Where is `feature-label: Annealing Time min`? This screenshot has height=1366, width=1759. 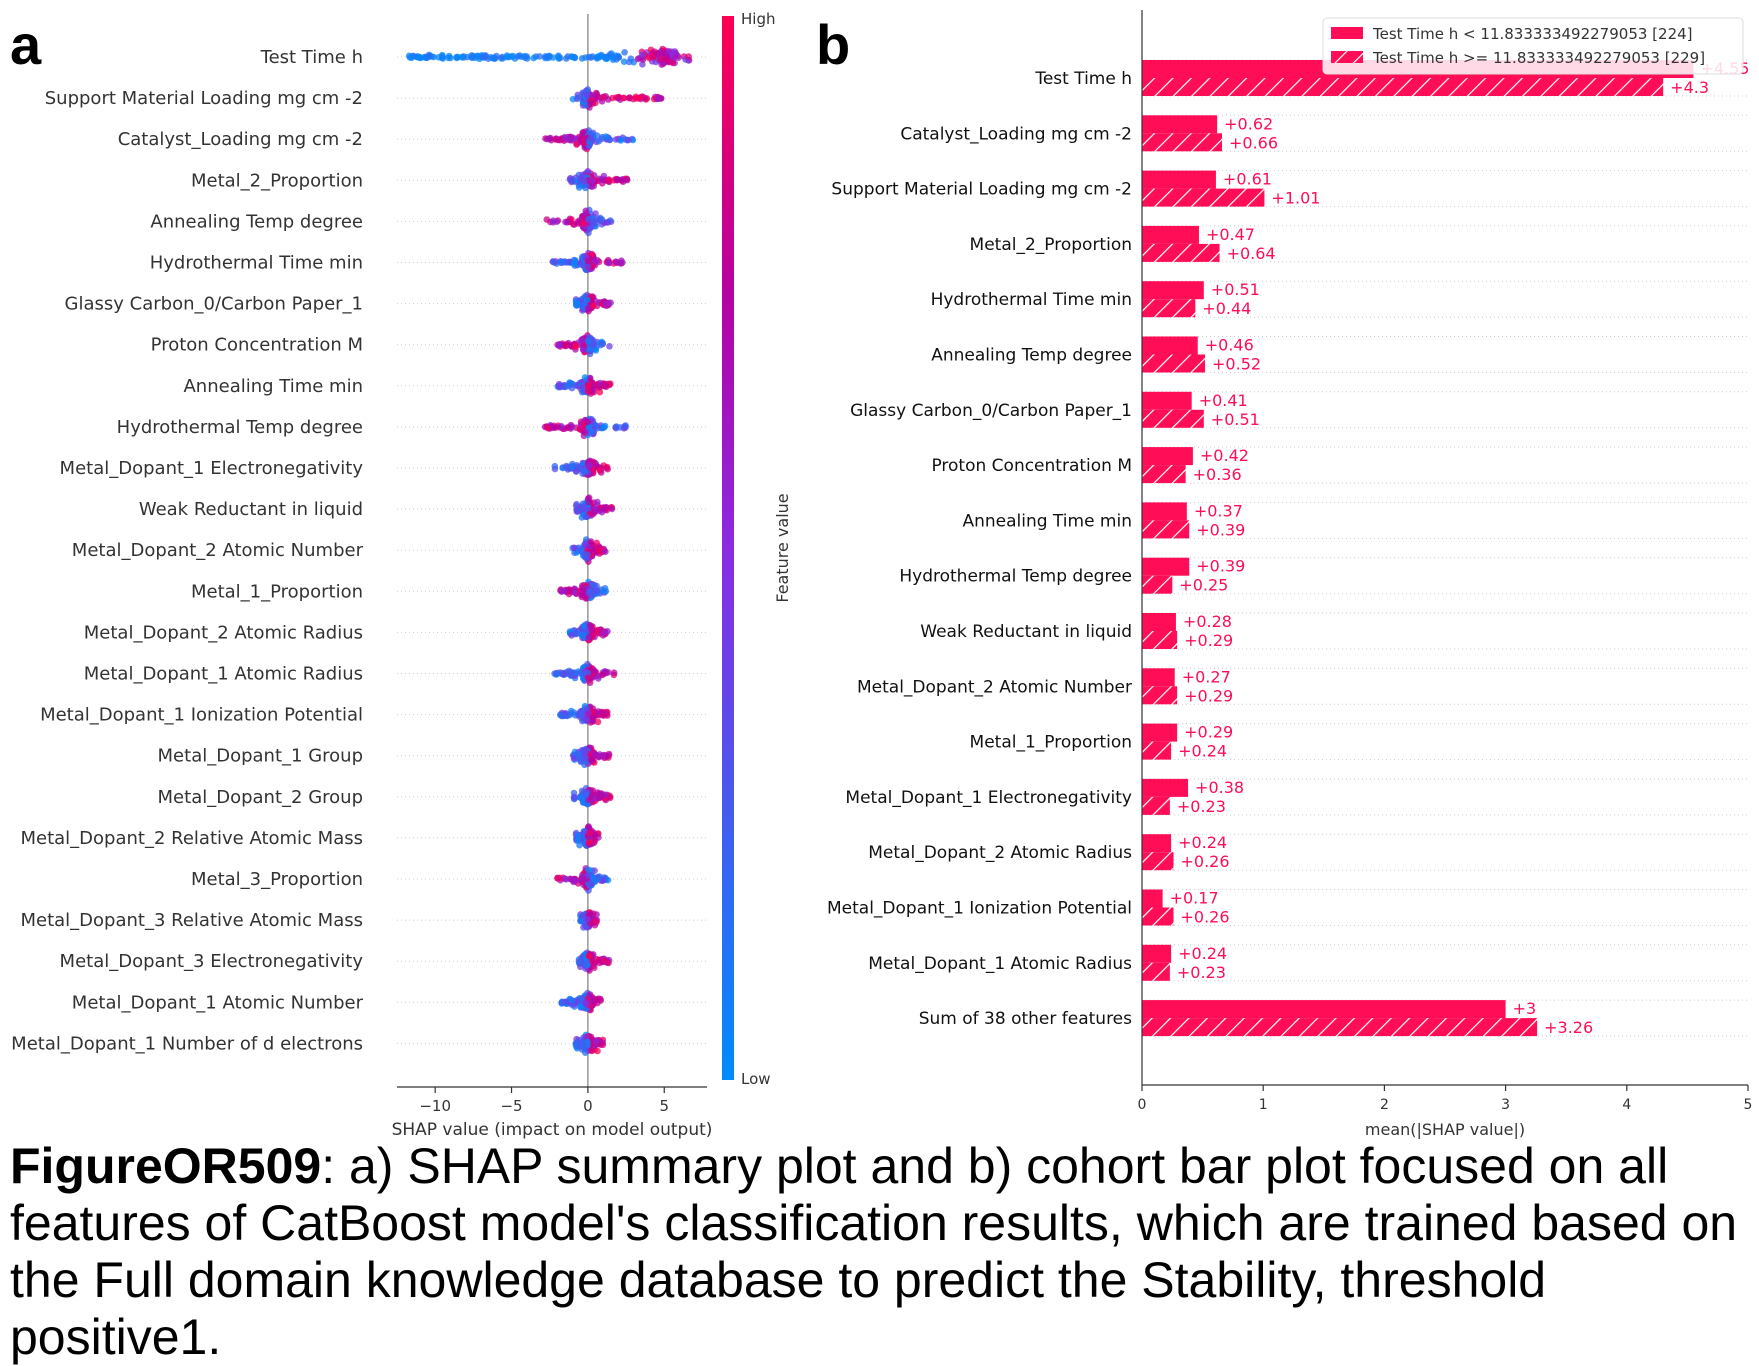
feature-label: Annealing Time min is located at coordinates (273, 386).